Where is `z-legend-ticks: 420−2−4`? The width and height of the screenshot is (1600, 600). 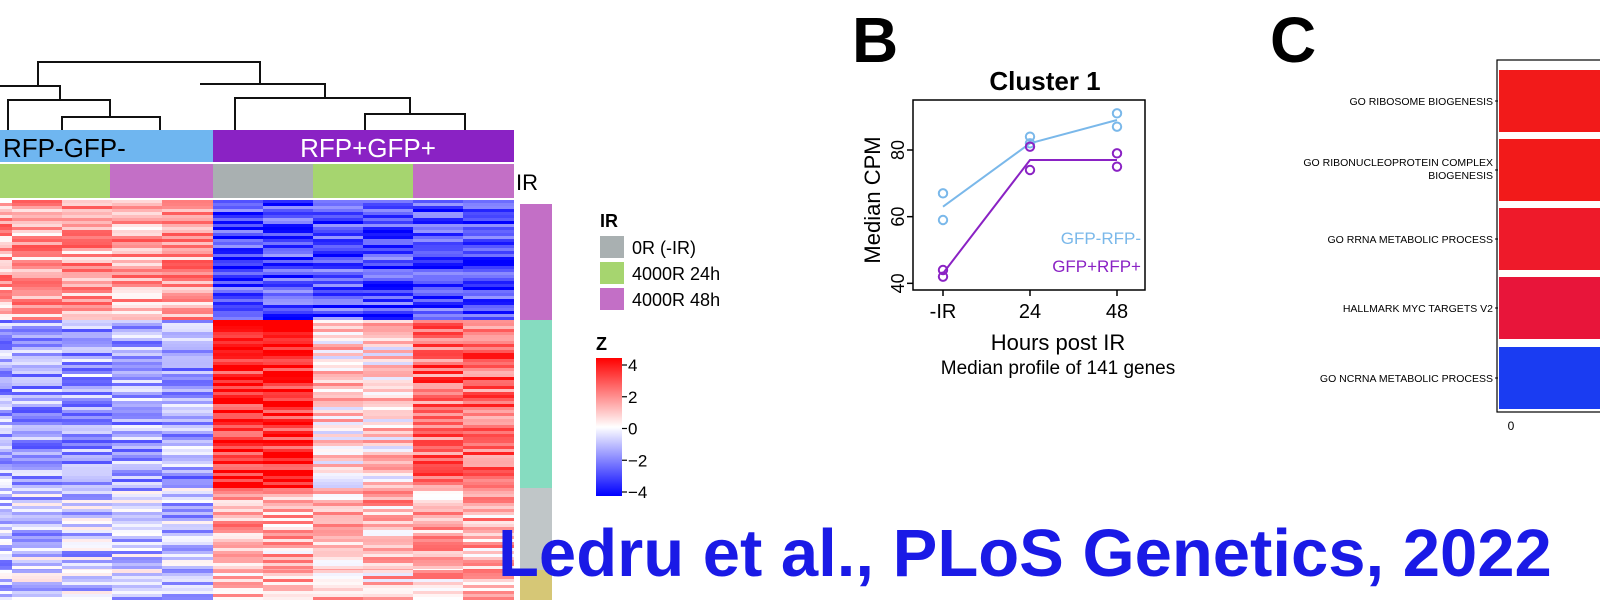
z-legend-ticks: 420−2−4 is located at coordinates (634, 429).